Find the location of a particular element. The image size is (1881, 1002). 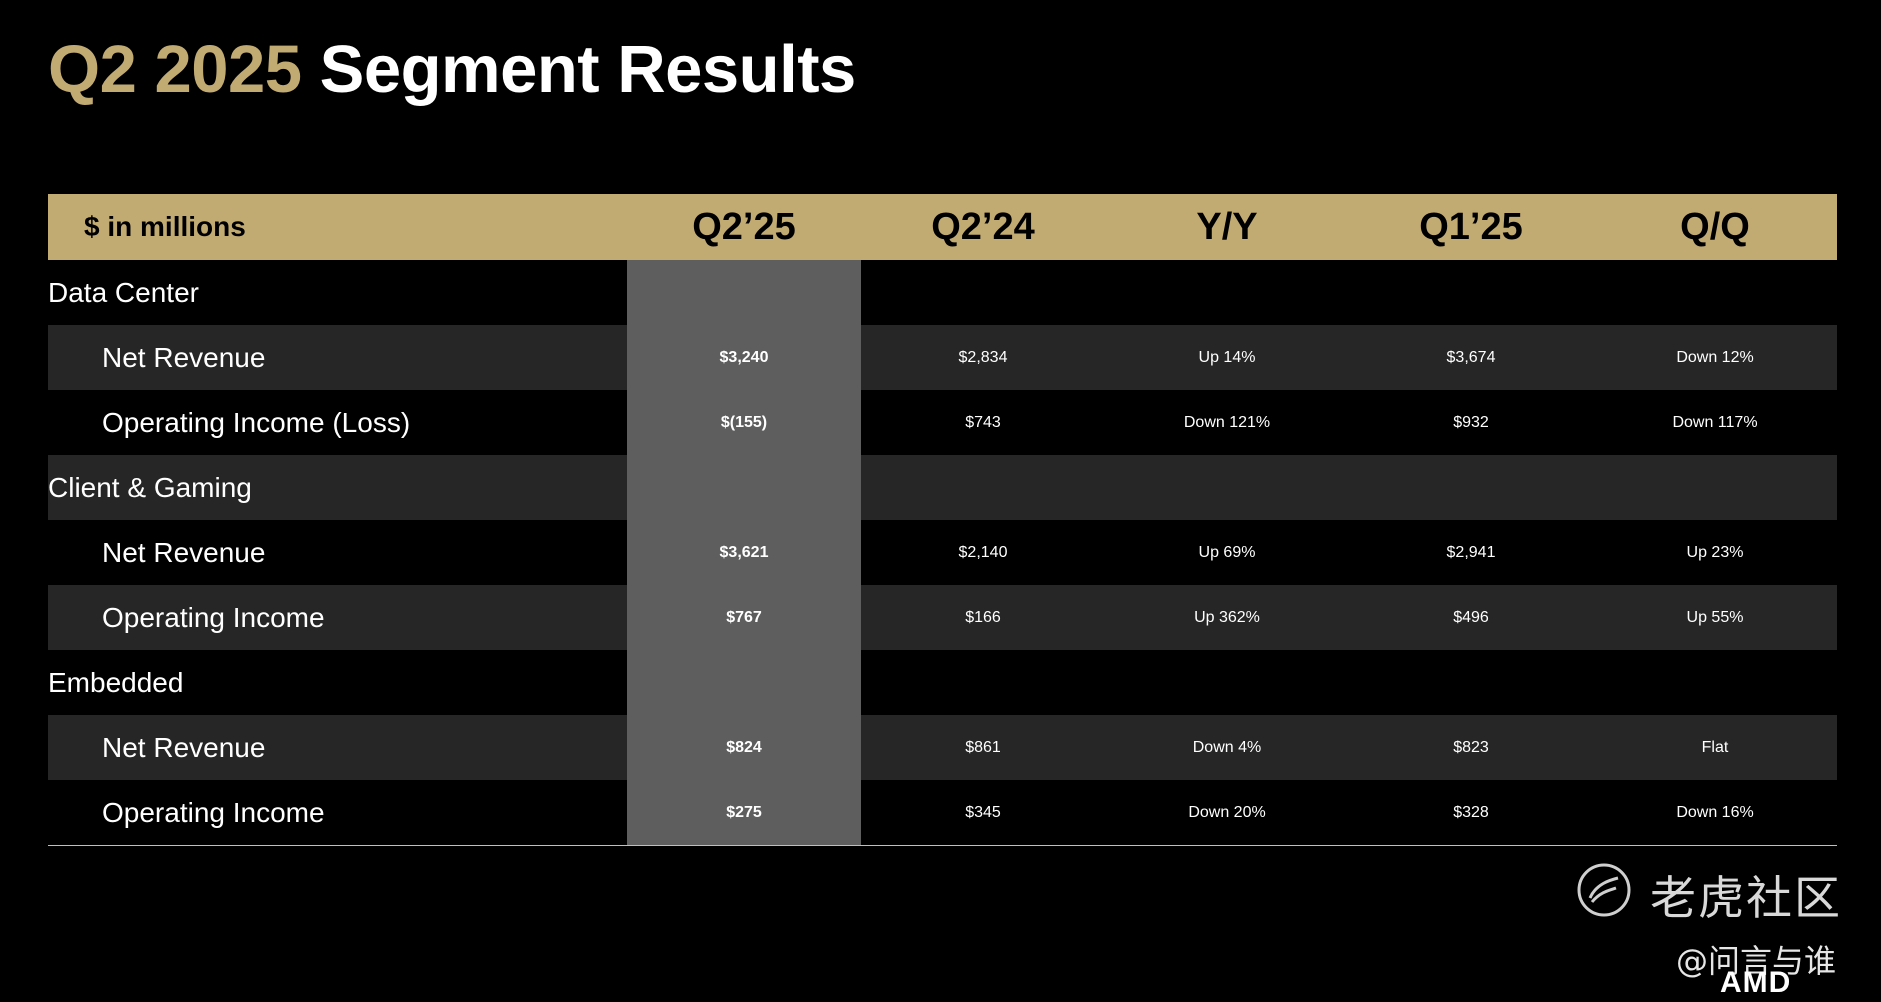

cell-yy: Down 4% is located at coordinates (1227, 747).